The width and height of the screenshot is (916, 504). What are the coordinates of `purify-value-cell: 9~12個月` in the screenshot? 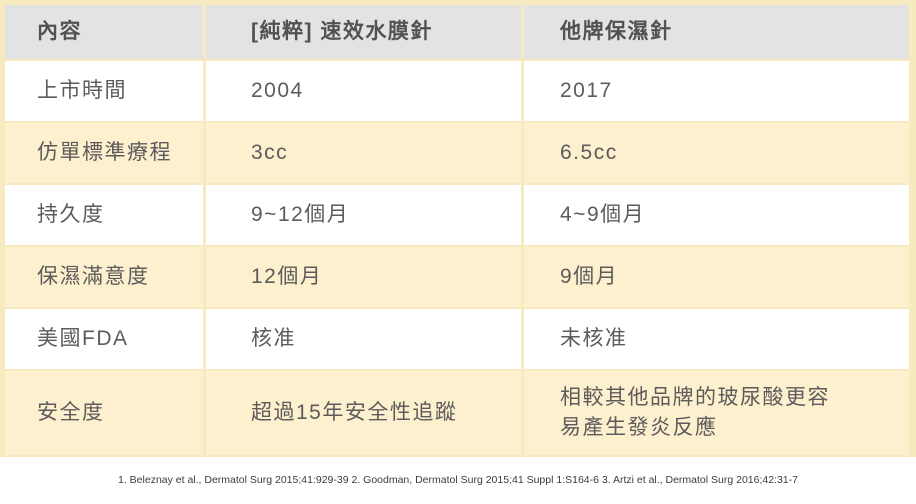 It's located at (363, 215).